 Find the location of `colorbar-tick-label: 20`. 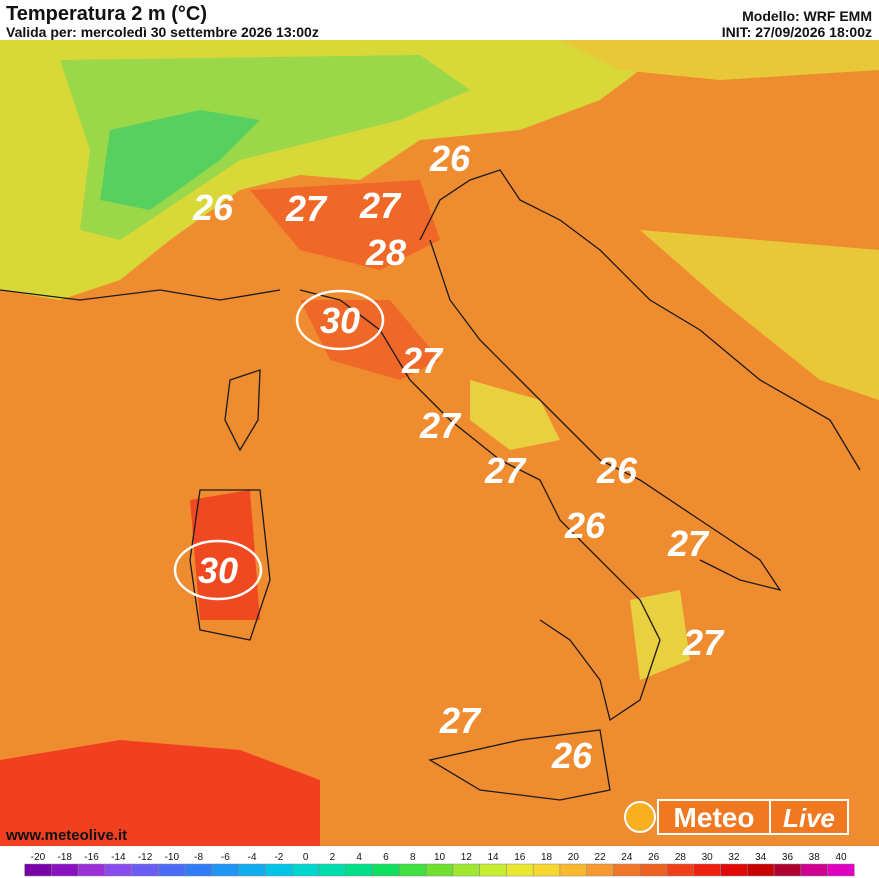

colorbar-tick-label: 20 is located at coordinates (574, 857).